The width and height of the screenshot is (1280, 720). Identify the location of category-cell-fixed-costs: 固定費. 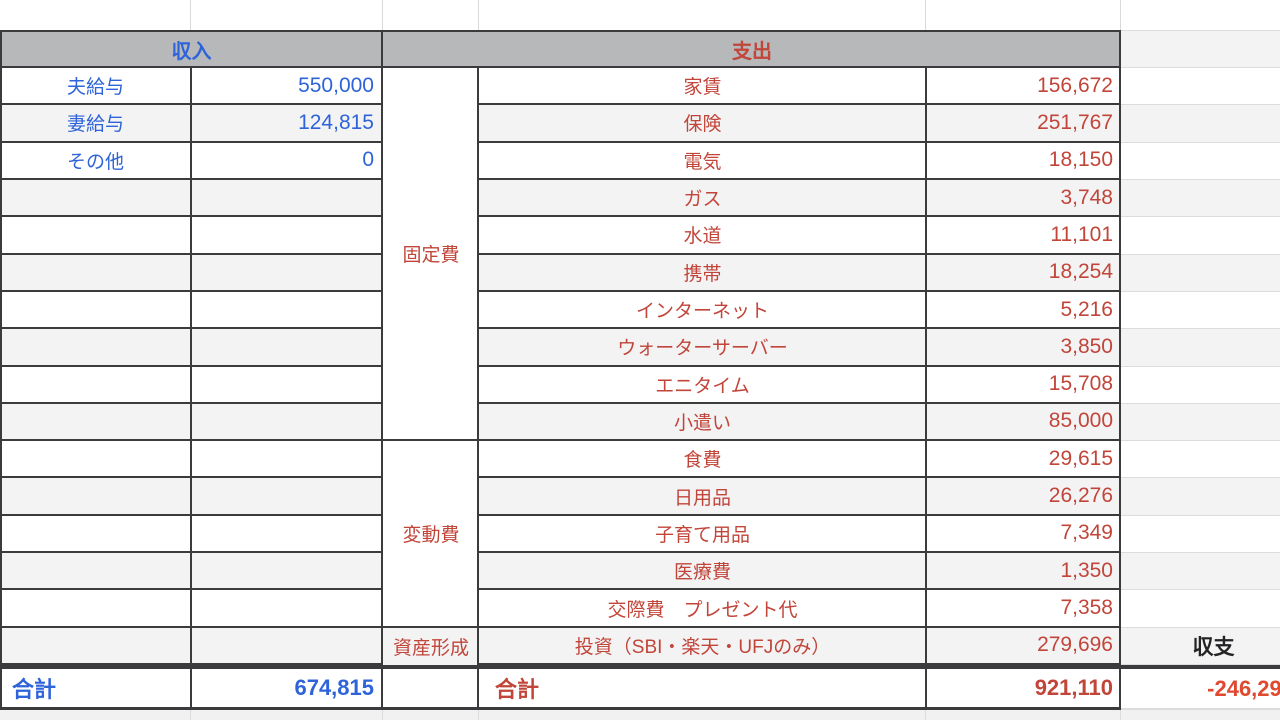
(431, 254).